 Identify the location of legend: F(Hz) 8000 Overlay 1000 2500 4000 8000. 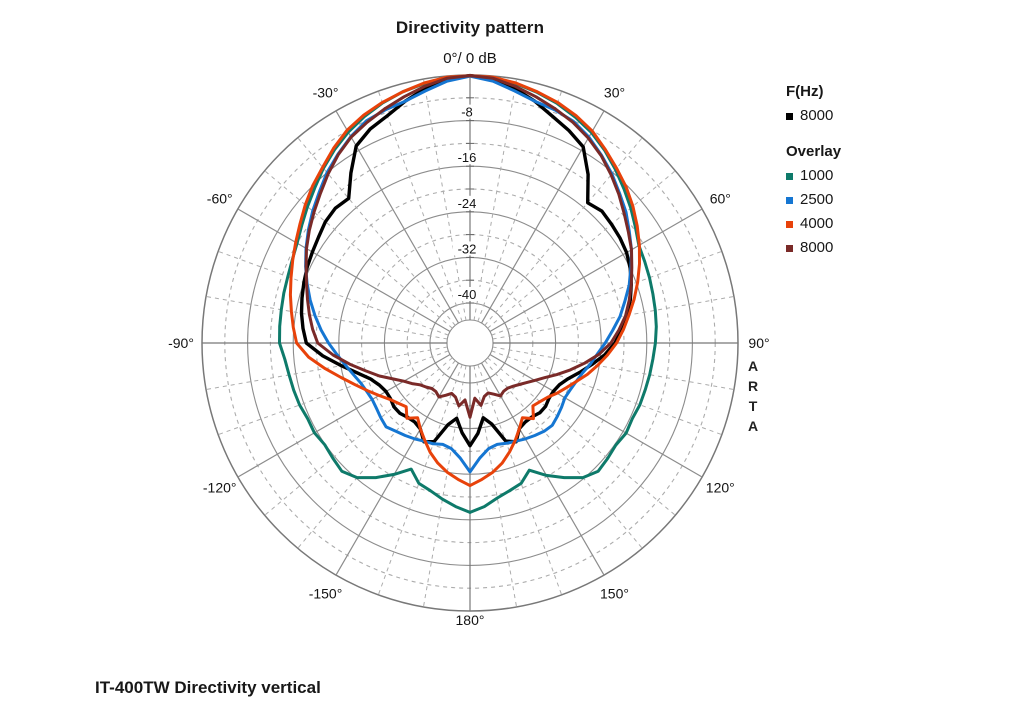
(813, 170).